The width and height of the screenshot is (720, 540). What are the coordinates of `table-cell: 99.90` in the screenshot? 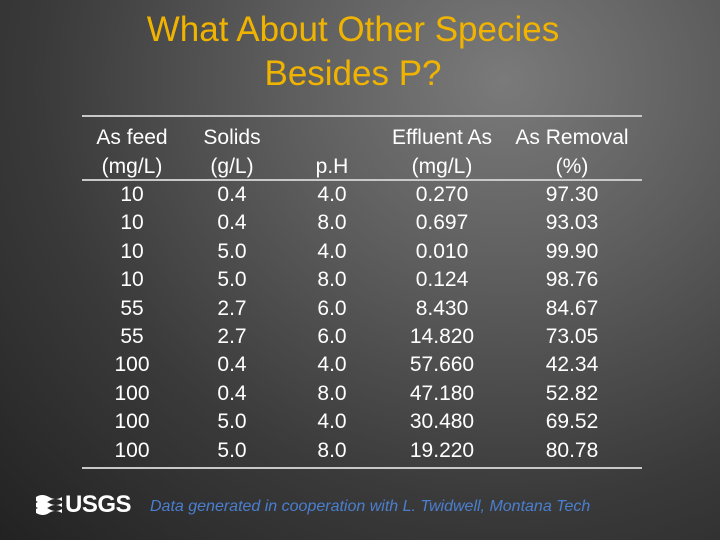 It's located at (572, 251).